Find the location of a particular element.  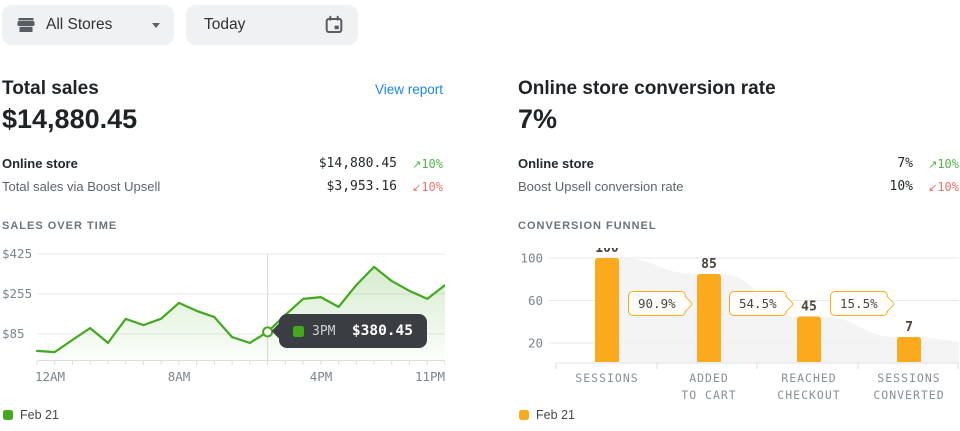

metric-value: $14,880.45 is located at coordinates (357, 163).